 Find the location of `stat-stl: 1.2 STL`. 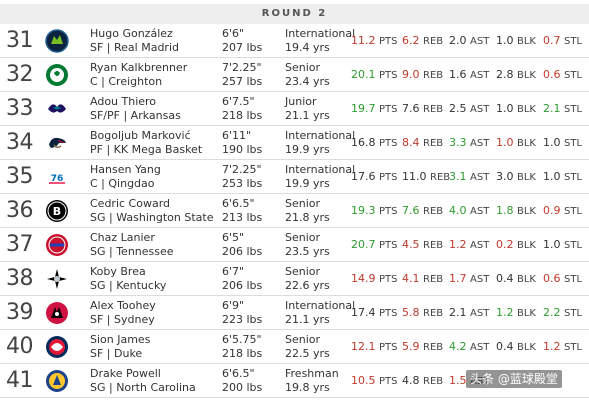

stat-stl: 1.2 STL is located at coordinates (562, 347).